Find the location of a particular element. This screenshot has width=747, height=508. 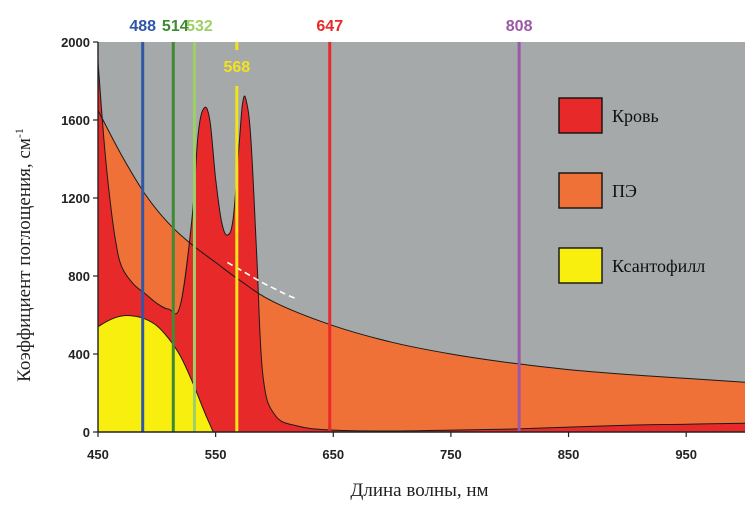

laser-label-568: 568 is located at coordinates (236, 67).